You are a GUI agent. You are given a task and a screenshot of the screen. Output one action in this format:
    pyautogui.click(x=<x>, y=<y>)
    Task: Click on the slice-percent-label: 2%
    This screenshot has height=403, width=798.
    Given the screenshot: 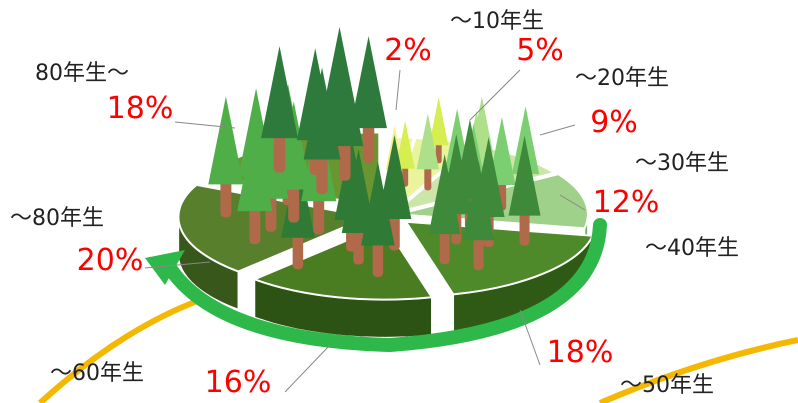 What is the action you would take?
    pyautogui.click(x=408, y=50)
    